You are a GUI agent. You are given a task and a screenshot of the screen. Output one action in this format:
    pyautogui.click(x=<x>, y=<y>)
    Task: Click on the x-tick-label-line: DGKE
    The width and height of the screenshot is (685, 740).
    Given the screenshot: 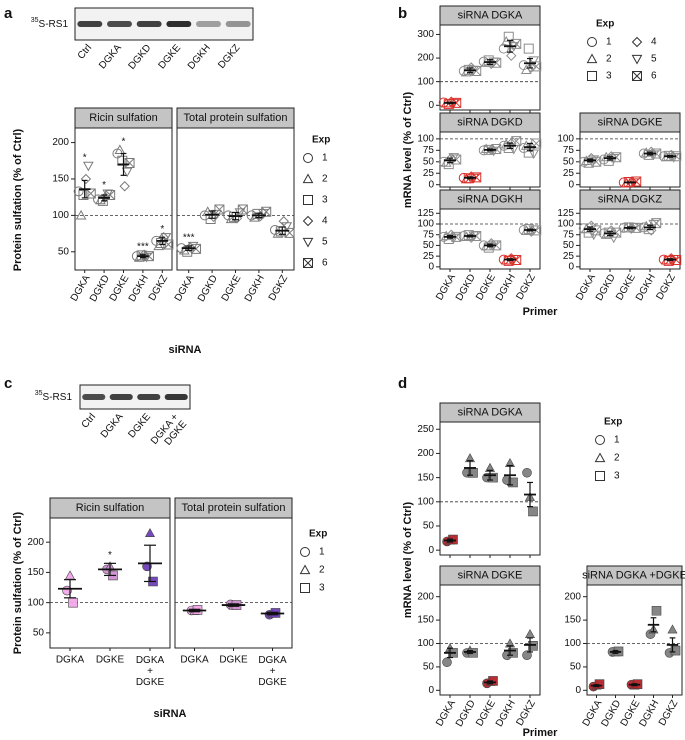 What is the action you would take?
    pyautogui.click(x=150, y=682)
    